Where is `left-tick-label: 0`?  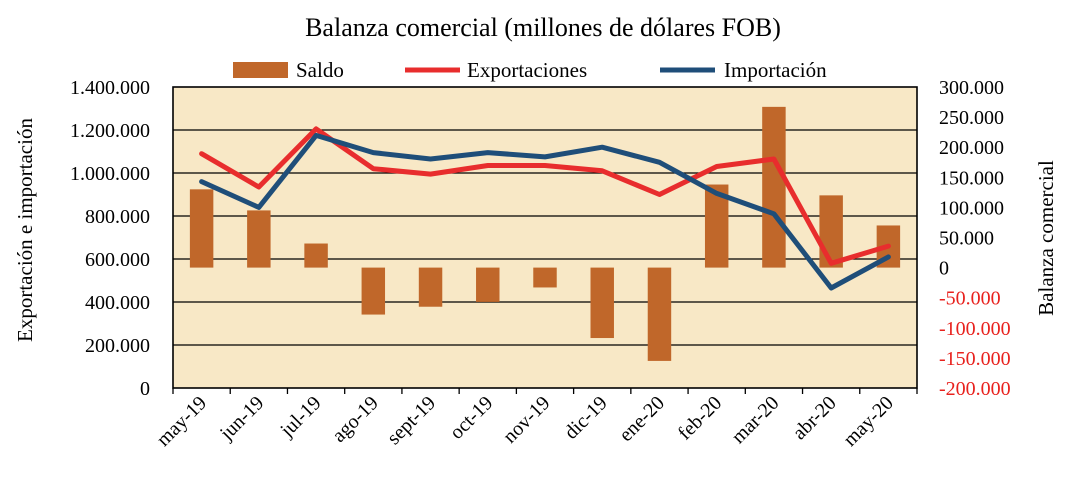
left-tick-label: 0 is located at coordinates (145, 389).